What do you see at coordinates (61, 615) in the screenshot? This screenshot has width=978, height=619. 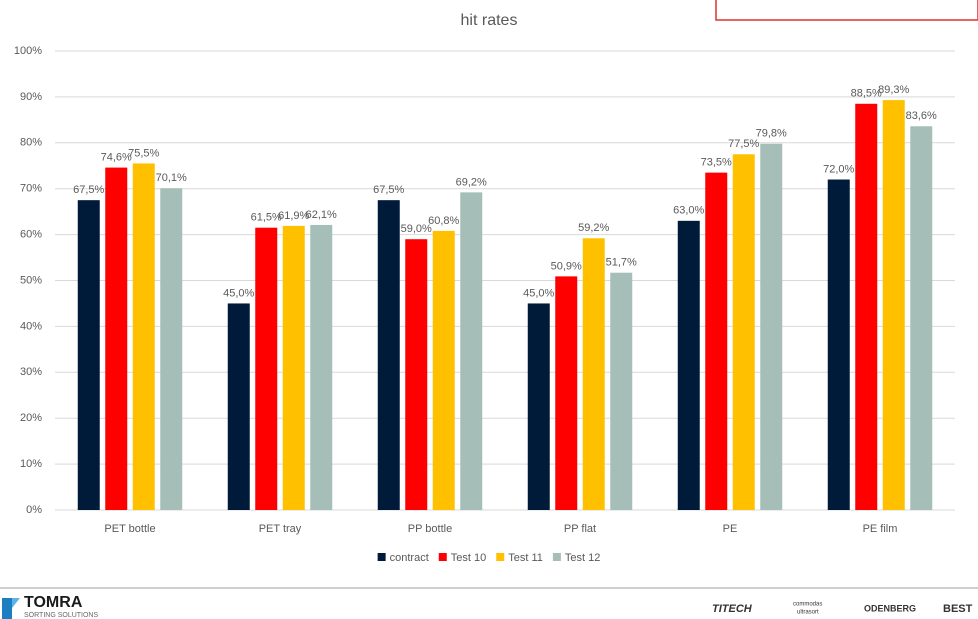 I see `logo-subtext: SORTING SOLUTIONS` at bounding box center [61, 615].